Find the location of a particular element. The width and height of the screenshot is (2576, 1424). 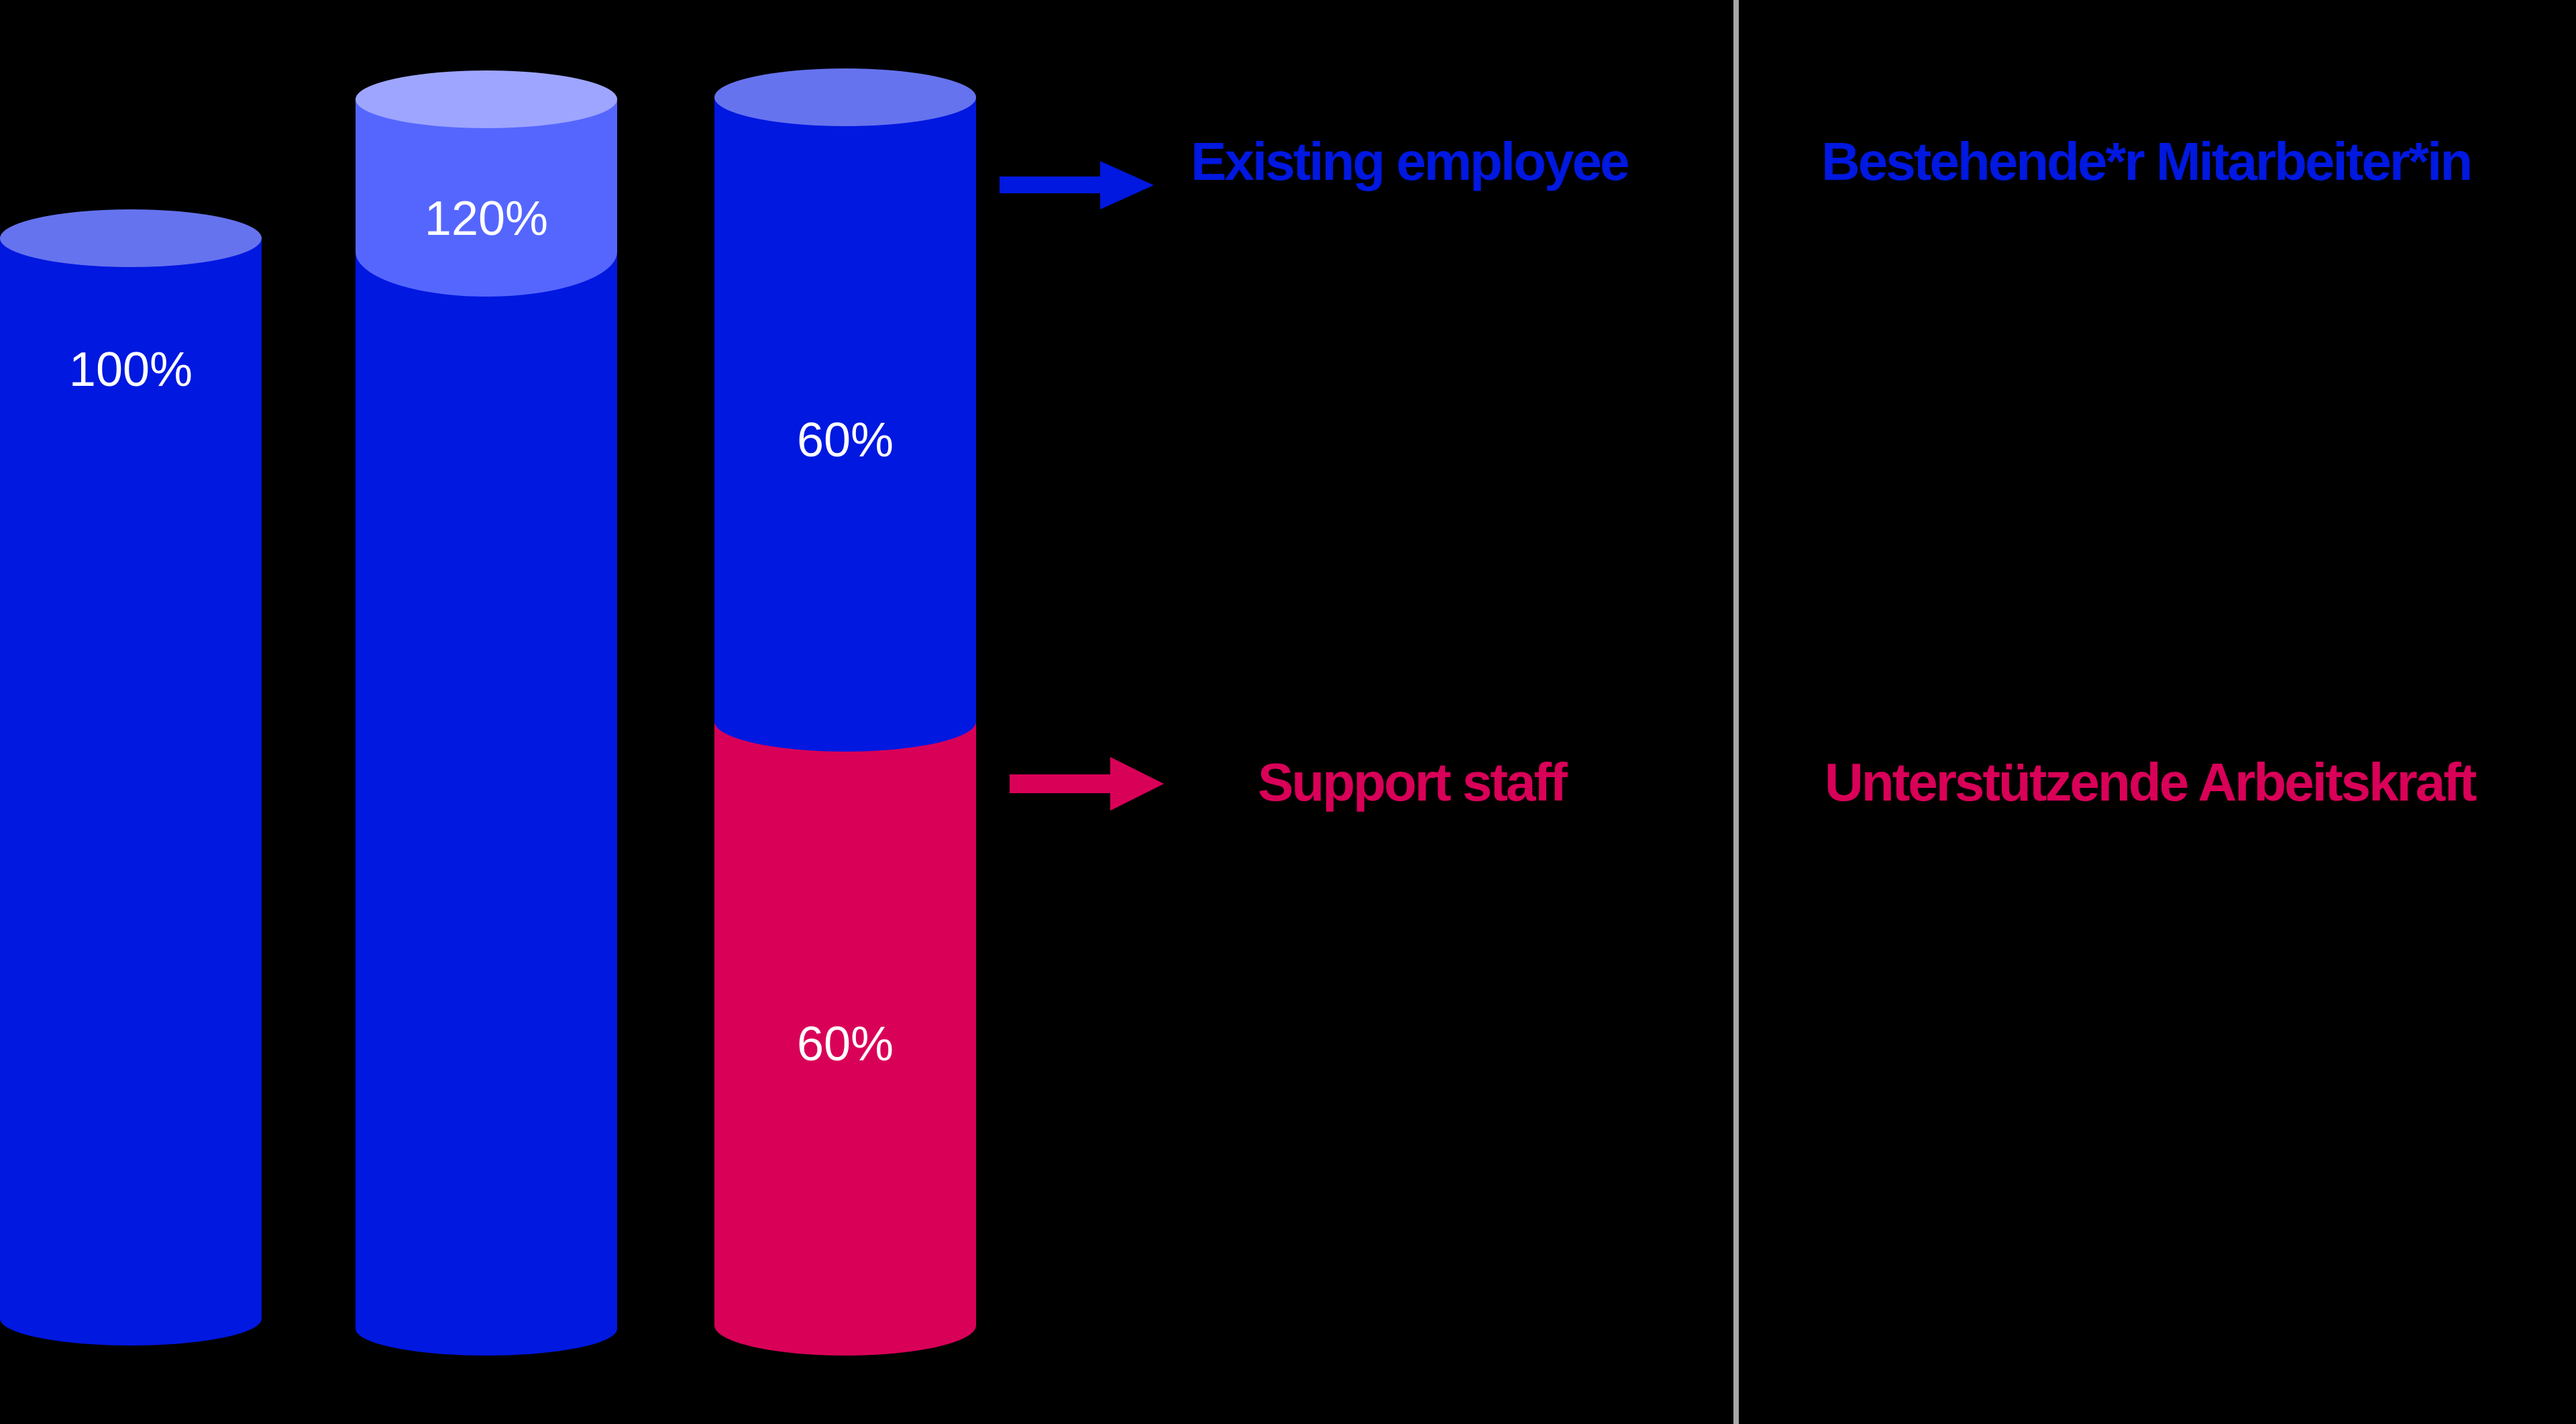

bar-120-percent is located at coordinates (486, 713).